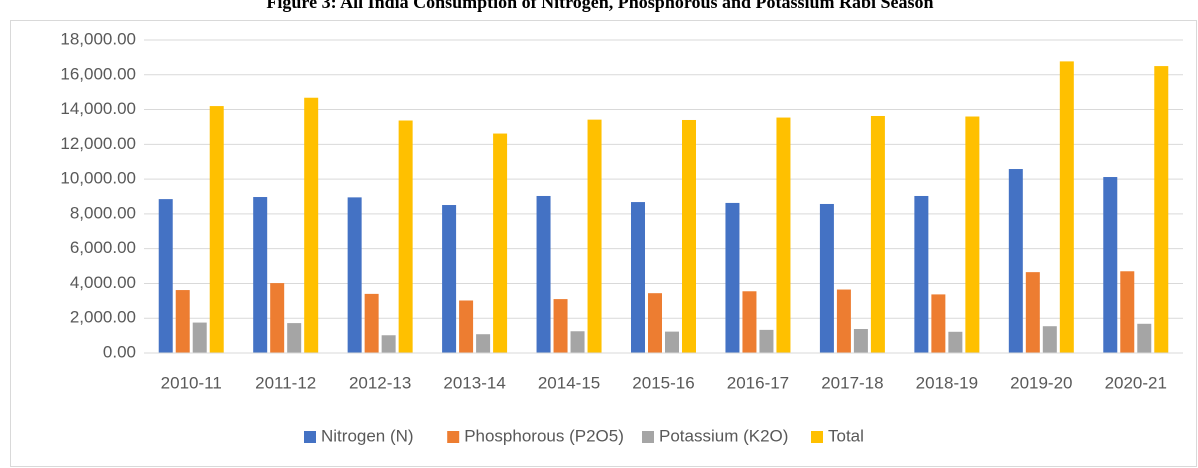 Image resolution: width=1198 pixels, height=468 pixels. What do you see at coordinates (758, 382) in the screenshot?
I see `x-tick-label: 2016-17` at bounding box center [758, 382].